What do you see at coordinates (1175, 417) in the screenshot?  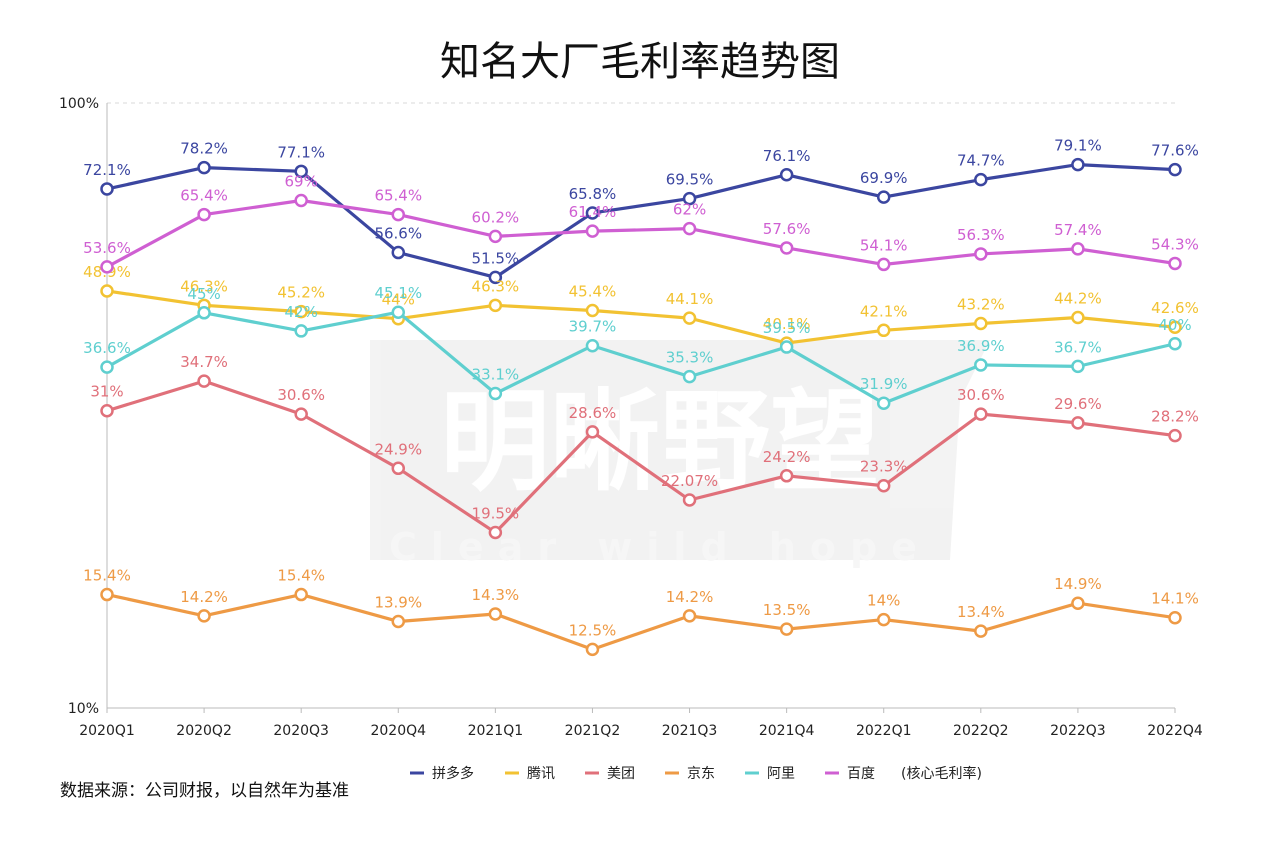 I see `data-label: 28.2%` at bounding box center [1175, 417].